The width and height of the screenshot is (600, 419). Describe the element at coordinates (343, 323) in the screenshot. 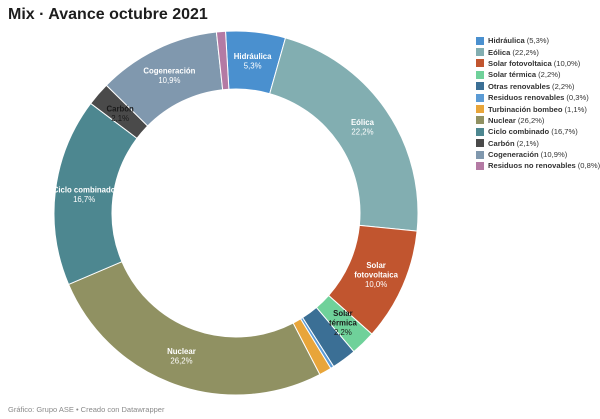

I see `slice-label-solar-termica: Solar térmica 2,2%` at that location.